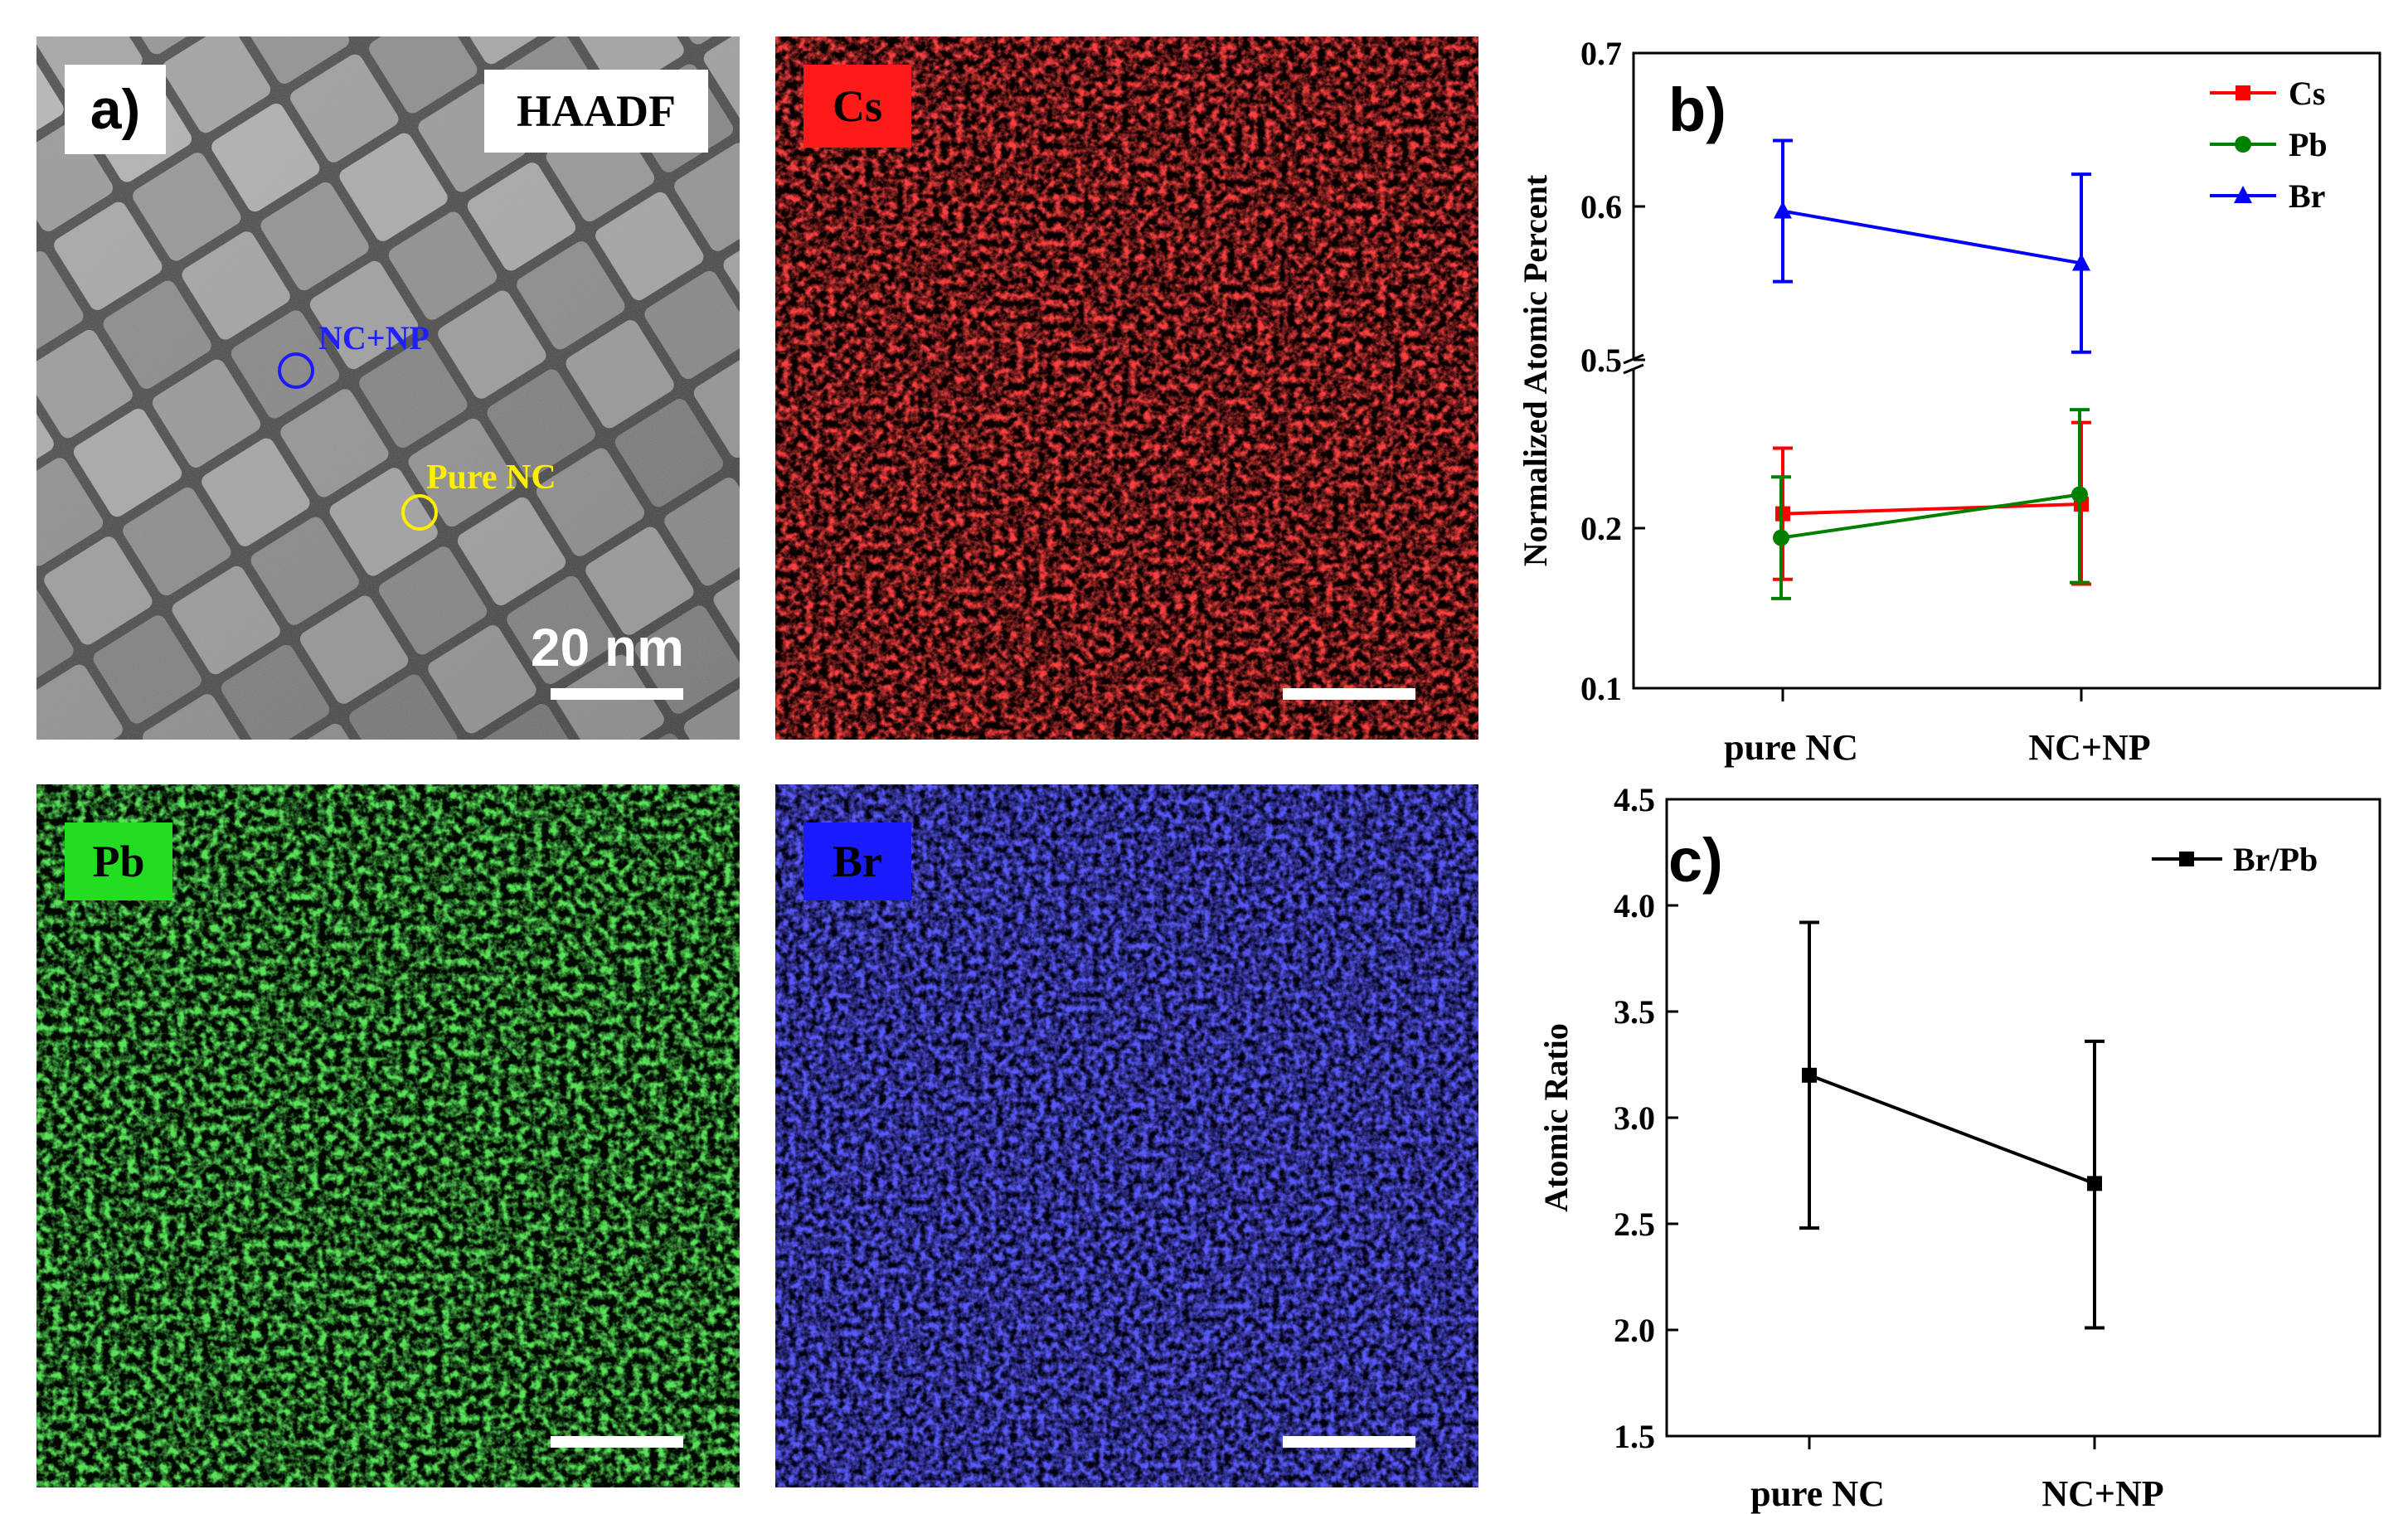 Image resolution: width=2408 pixels, height=1514 pixels. Describe the element at coordinates (2275, 860) in the screenshot. I see `legend-label: Br/Pb` at that location.